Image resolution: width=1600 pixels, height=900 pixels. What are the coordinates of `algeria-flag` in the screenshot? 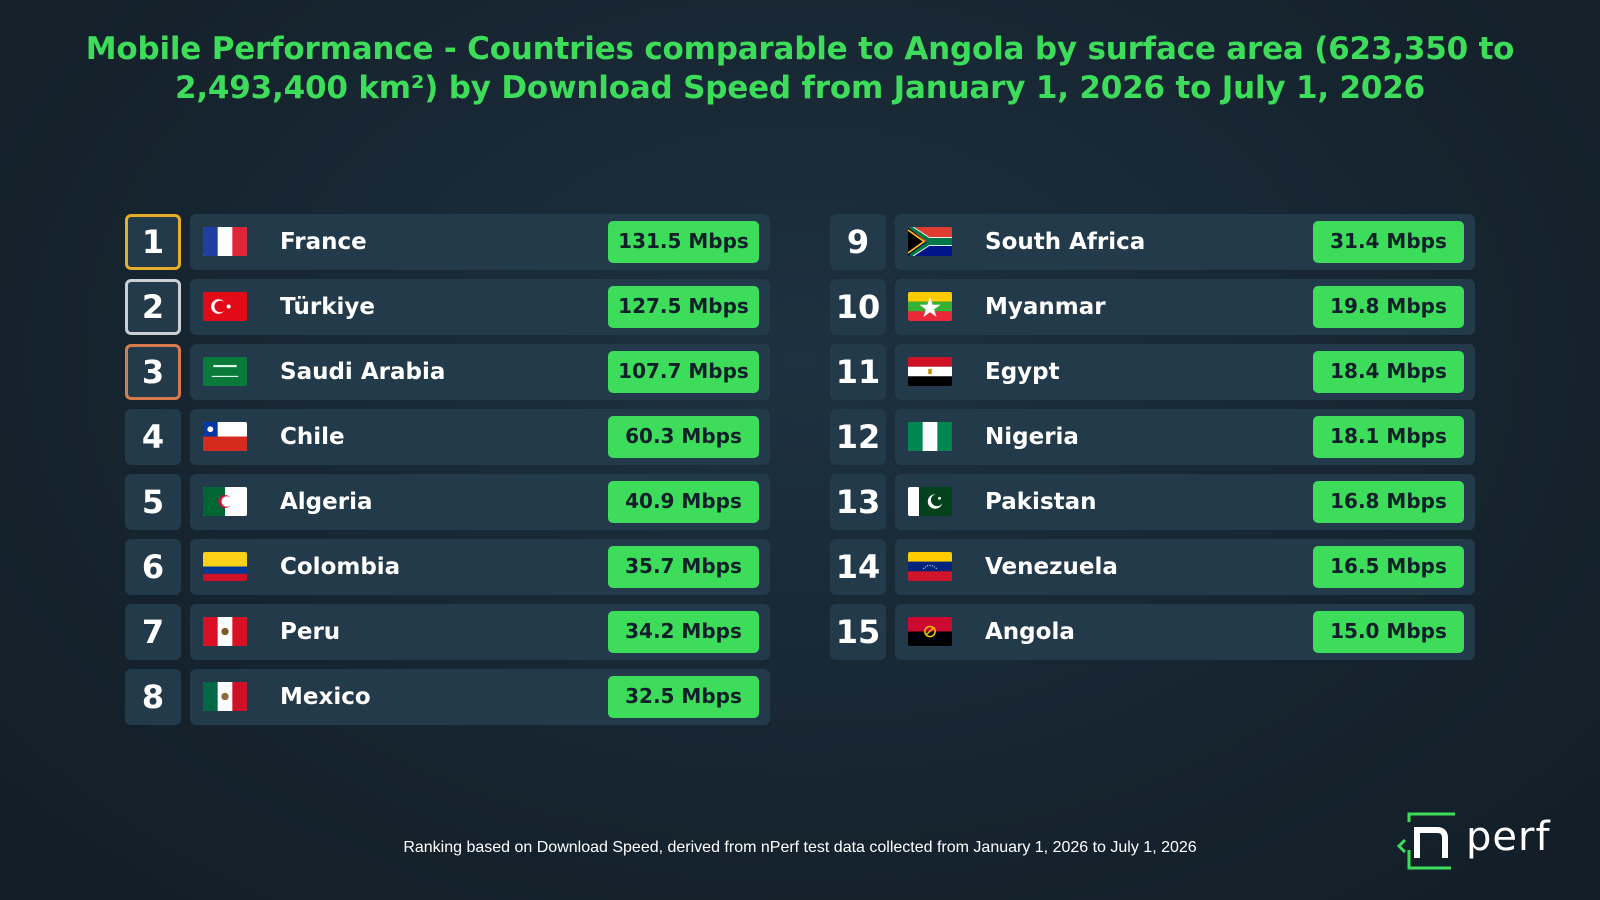 It's located at (225, 501).